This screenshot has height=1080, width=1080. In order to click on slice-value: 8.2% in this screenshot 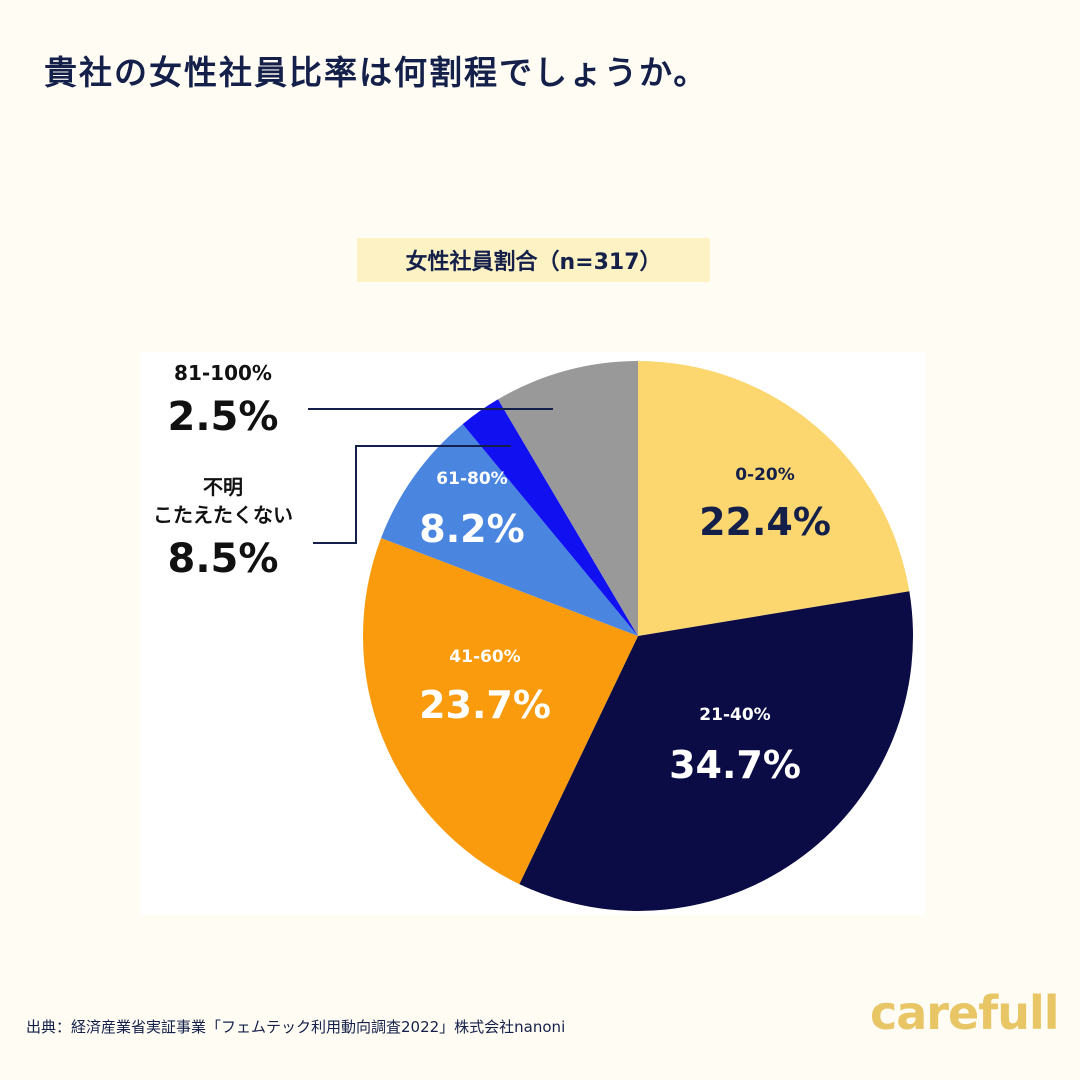, I will do `click(471, 529)`.